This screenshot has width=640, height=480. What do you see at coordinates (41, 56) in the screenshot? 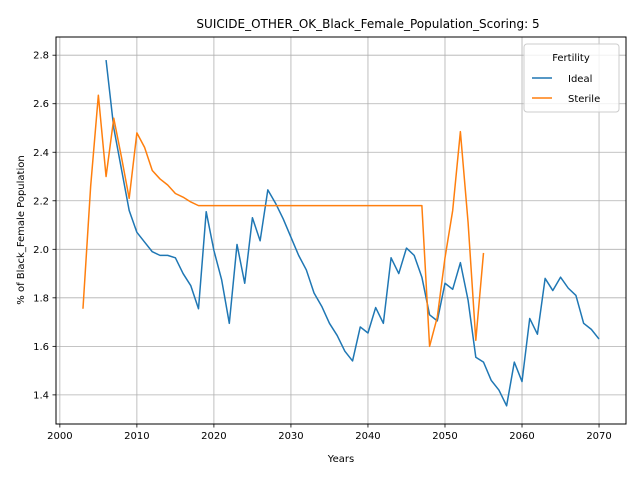
I see `y-tick-label: 2.8` at bounding box center [41, 56].